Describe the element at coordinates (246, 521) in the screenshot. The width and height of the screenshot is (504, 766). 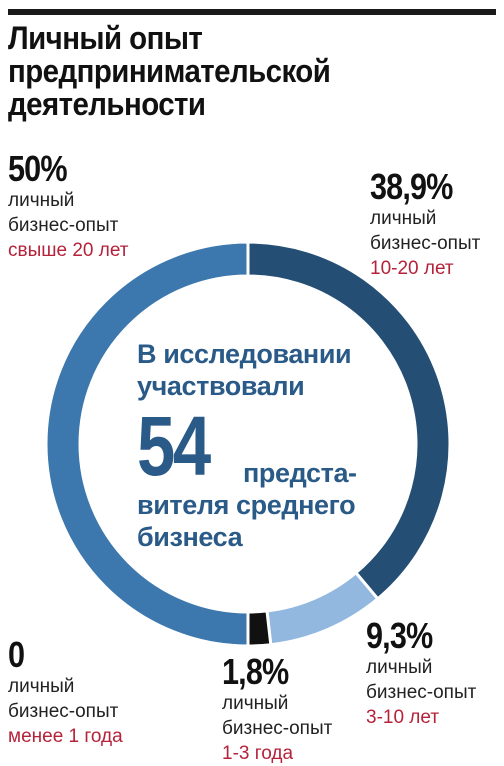
I see `center-text-tail: вителя среднего бизнеса` at that location.